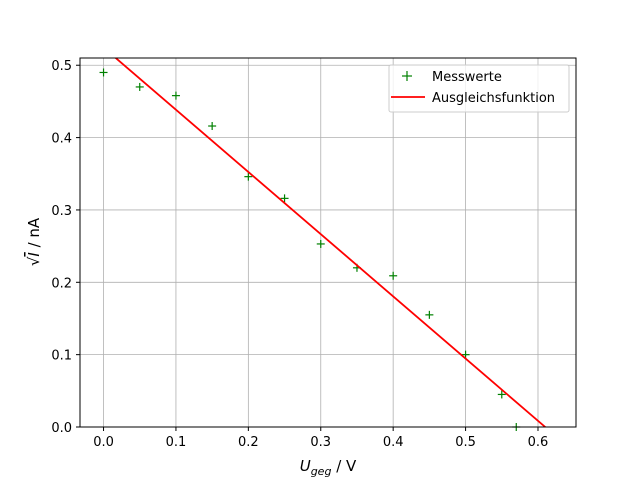 The height and width of the screenshot is (480, 640). Describe the element at coordinates (176, 442) in the screenshot. I see `x-tick-label: 0.1` at that location.